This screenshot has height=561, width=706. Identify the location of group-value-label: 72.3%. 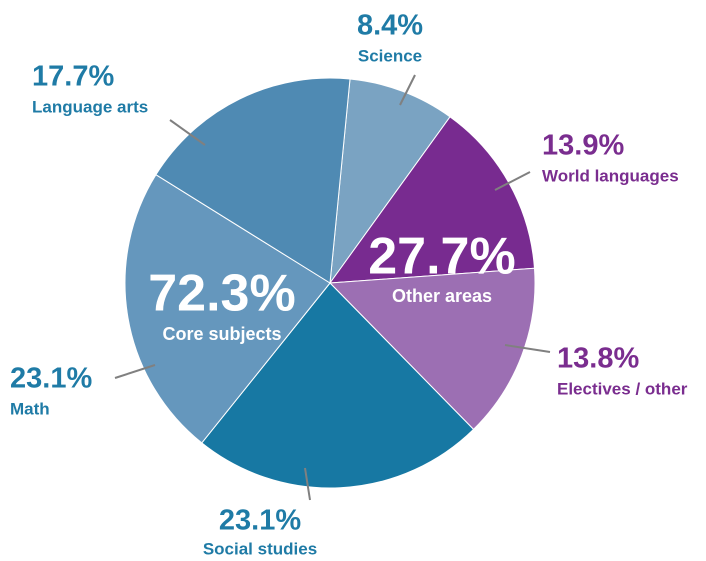
(221, 294).